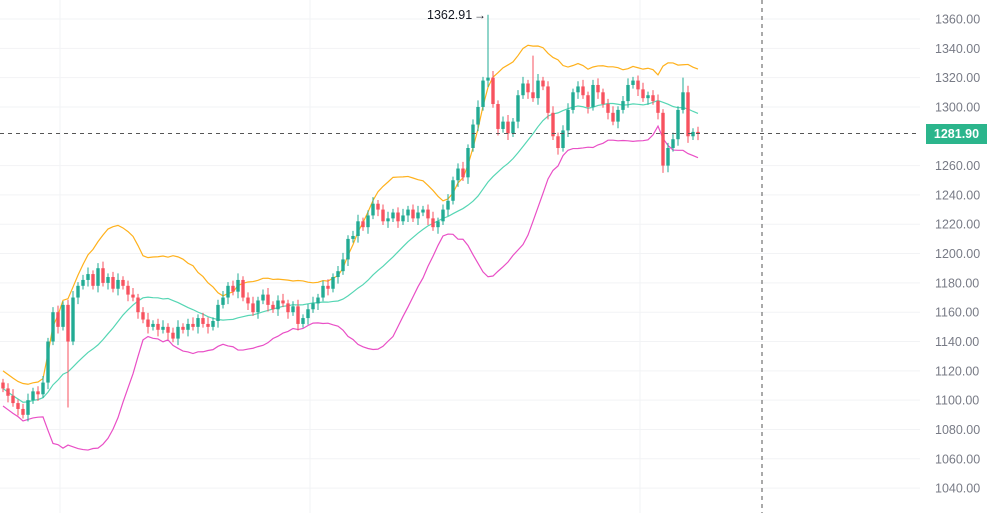 This screenshot has width=987, height=513. Describe the element at coordinates (449, 15) in the screenshot. I see `high-annotation: 1362.91` at that location.